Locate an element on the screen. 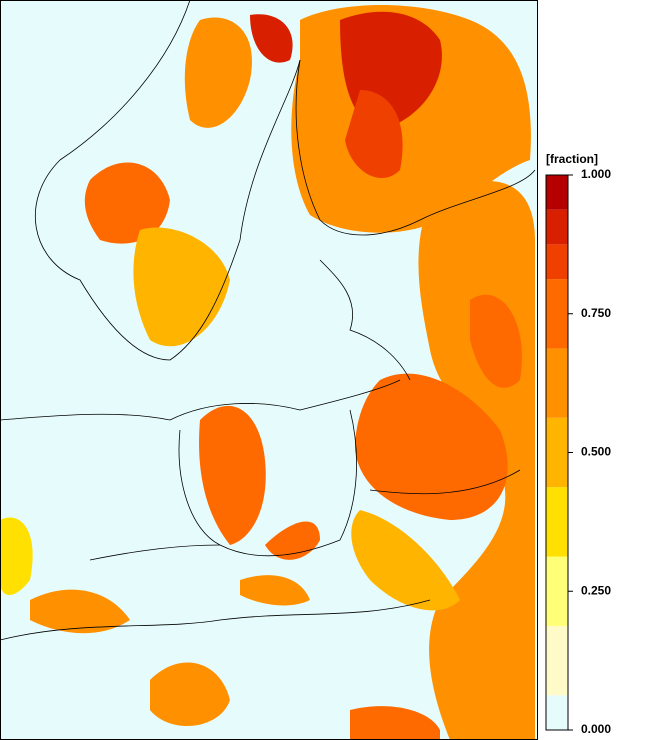  colorbar-tick-label: 0.500 is located at coordinates (596, 452).